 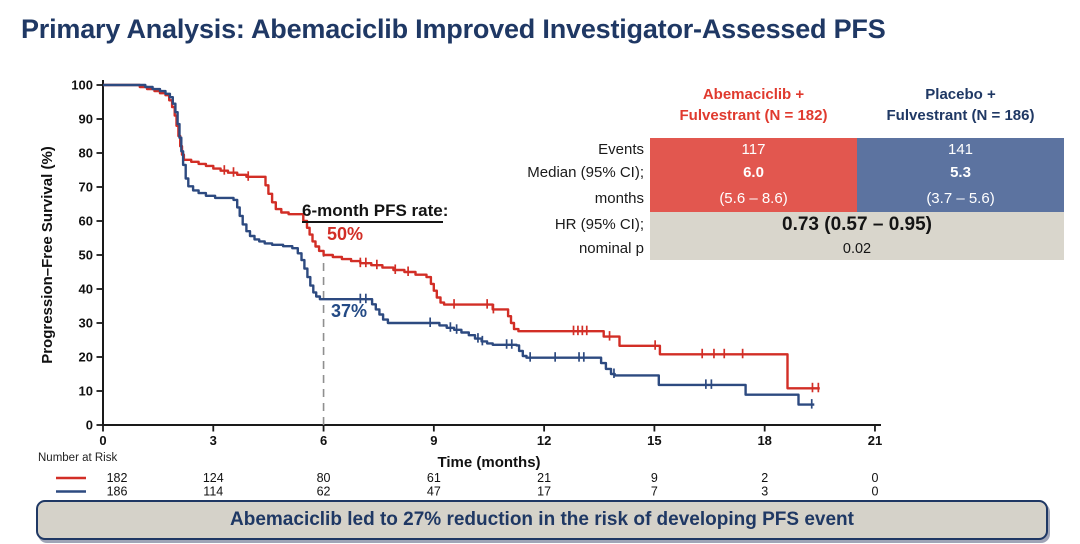 I want to click on placebo-results-cell: 141 5.3 (3.7 – 5.6), so click(x=960, y=175).